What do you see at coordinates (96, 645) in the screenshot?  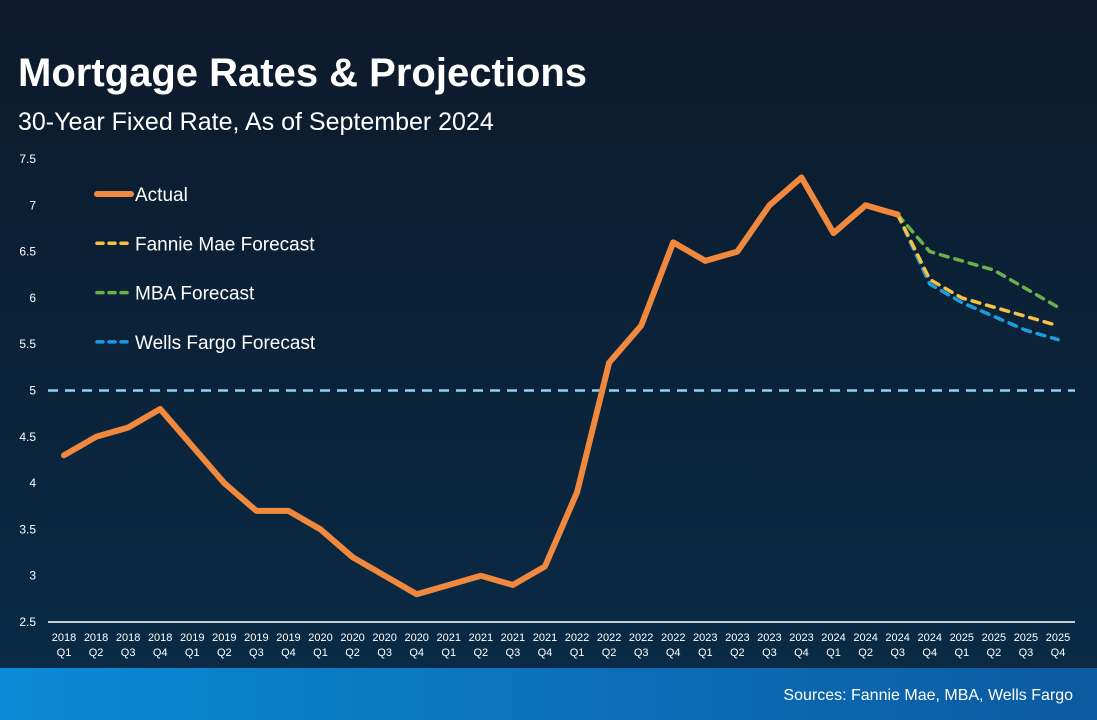 I see `x-tick-label: 2018 Q2` at bounding box center [96, 645].